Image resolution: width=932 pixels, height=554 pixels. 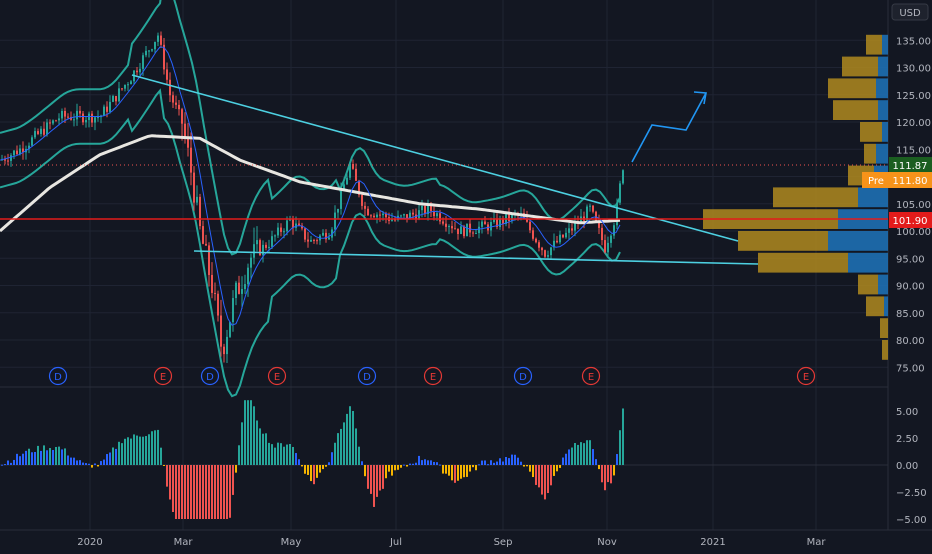 I want to click on oscillator-axis: 5.00 2.50 0.00 −2.50 −5.00, so click(x=911, y=466).